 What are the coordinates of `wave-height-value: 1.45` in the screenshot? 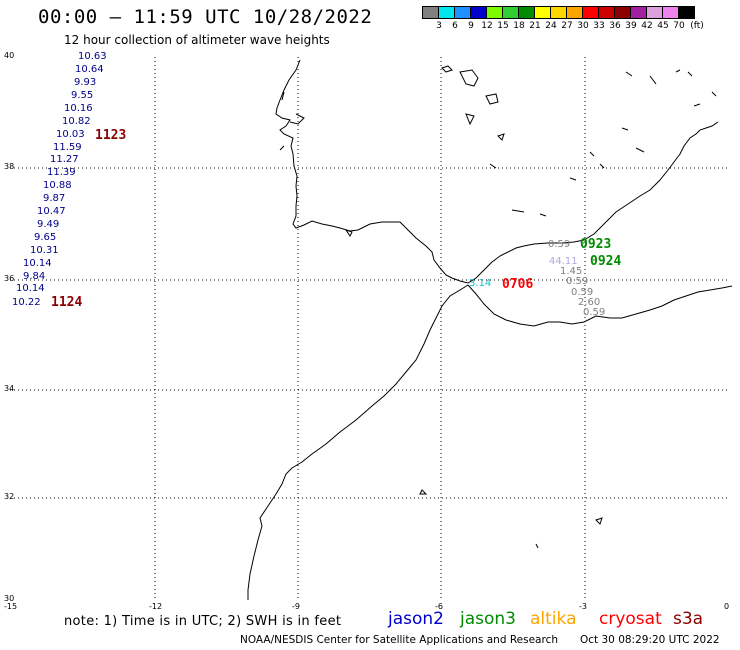 It's located at (571, 271).